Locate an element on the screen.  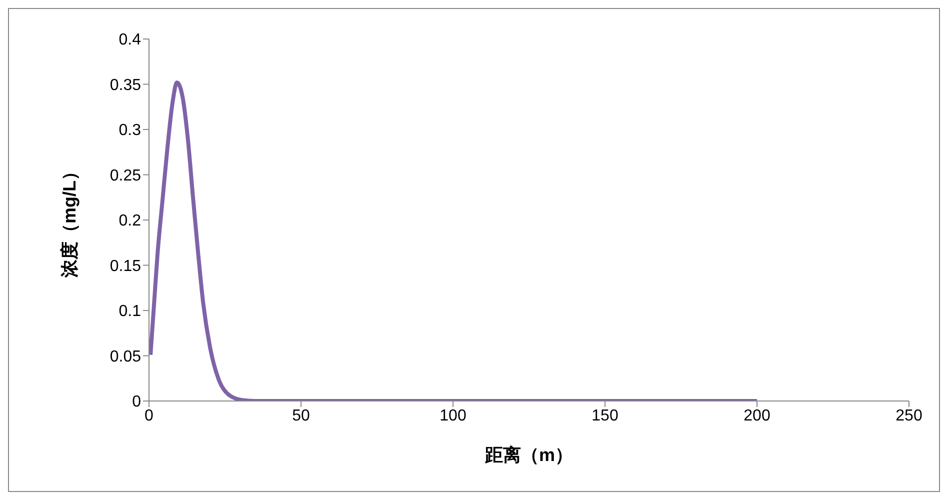
y-tick-label: 0.1 is located at coordinates (130, 311).